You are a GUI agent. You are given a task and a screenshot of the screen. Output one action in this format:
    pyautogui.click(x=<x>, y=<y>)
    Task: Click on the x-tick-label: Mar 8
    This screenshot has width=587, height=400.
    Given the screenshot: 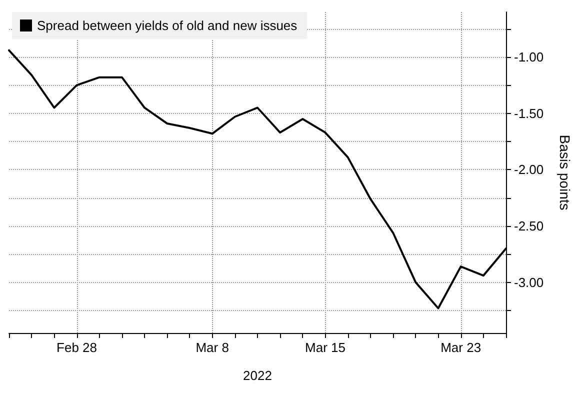 What is the action you would take?
    pyautogui.click(x=212, y=347)
    